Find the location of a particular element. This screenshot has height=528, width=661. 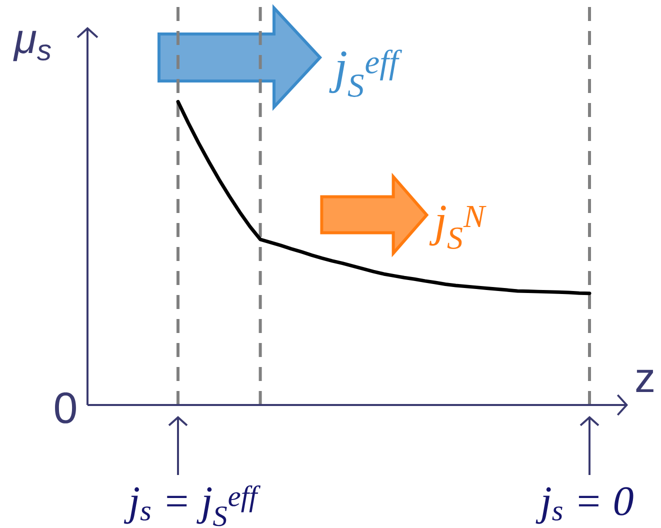

text: j$_{s}$ = 0 is located at coordinates (585, 505).